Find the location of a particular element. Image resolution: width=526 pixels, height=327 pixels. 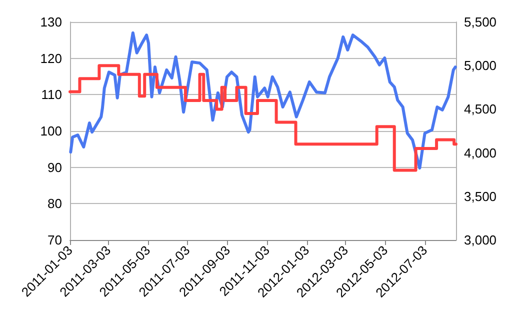

y2-tick-label: 5,000 is located at coordinates (480, 66).